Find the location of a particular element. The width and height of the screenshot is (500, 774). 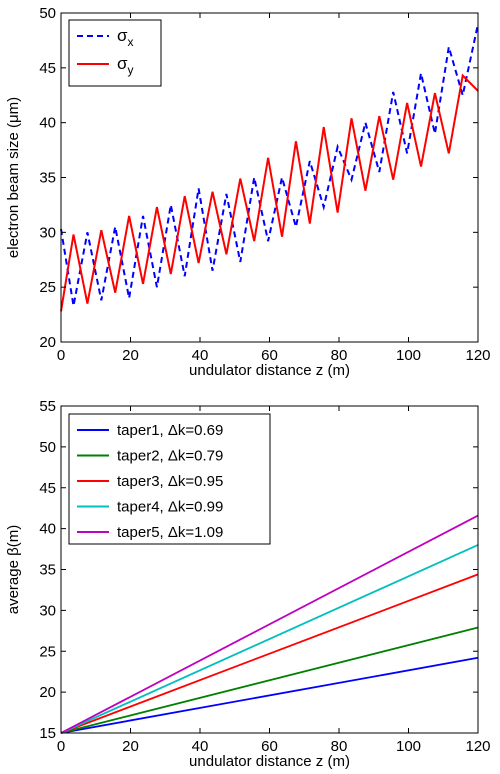

y-tick-label: 15 is located at coordinates (47, 733).